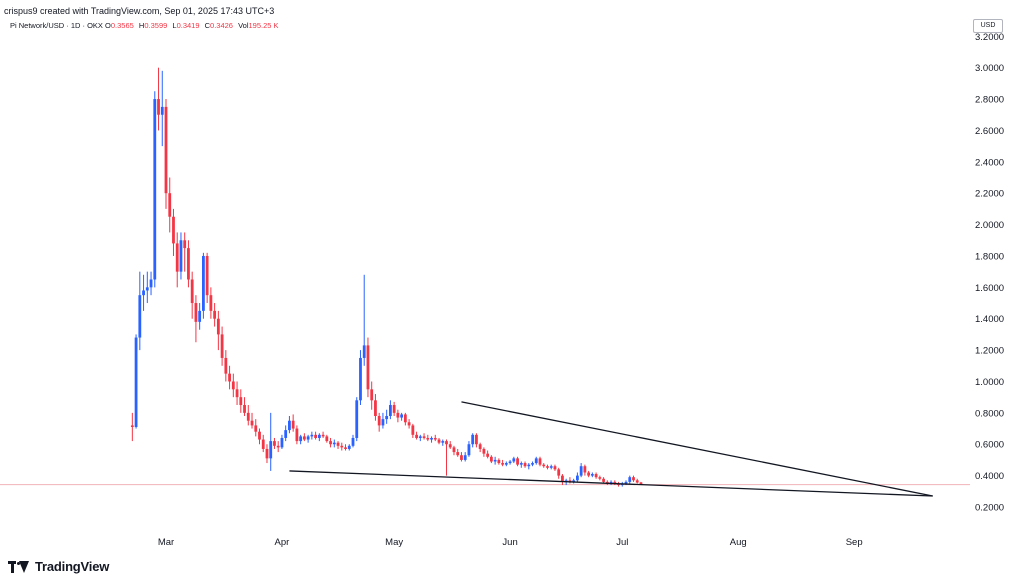 Image resolution: width=1024 pixels, height=584 pixels. I want to click on y-tick-label: 0.6000, so click(989, 445).